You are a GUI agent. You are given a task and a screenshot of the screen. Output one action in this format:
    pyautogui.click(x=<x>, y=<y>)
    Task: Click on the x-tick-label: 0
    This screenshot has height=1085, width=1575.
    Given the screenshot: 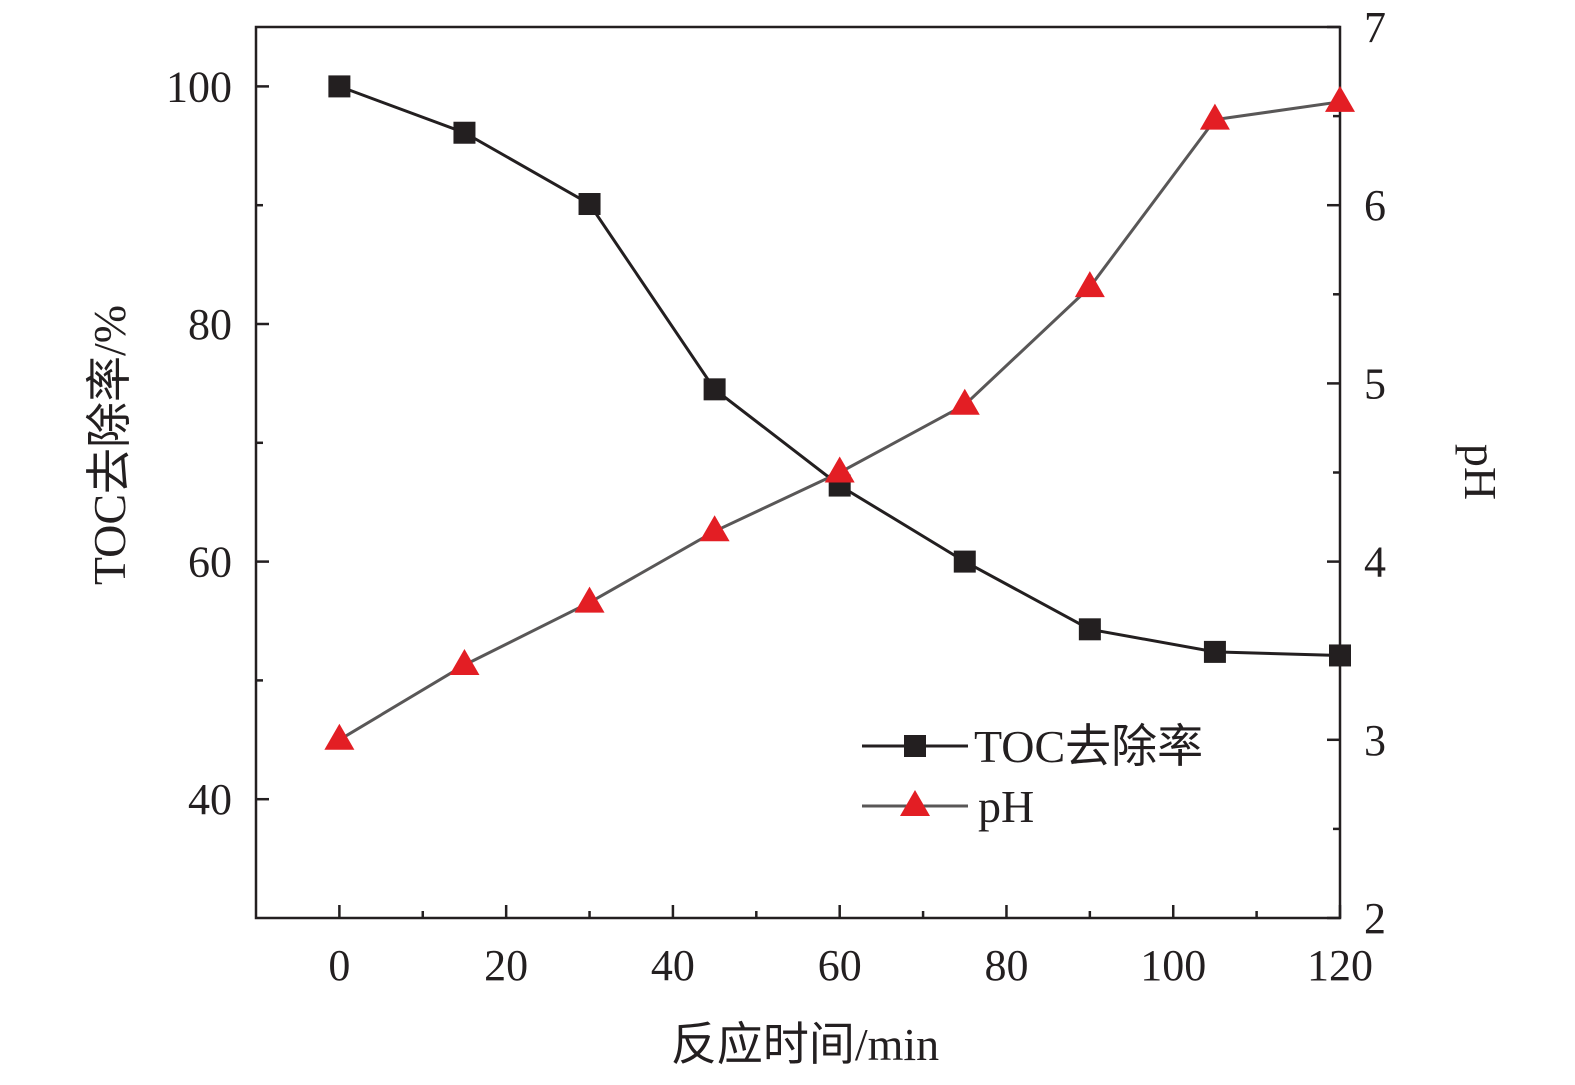 What is the action you would take?
    pyautogui.click(x=339, y=965)
    